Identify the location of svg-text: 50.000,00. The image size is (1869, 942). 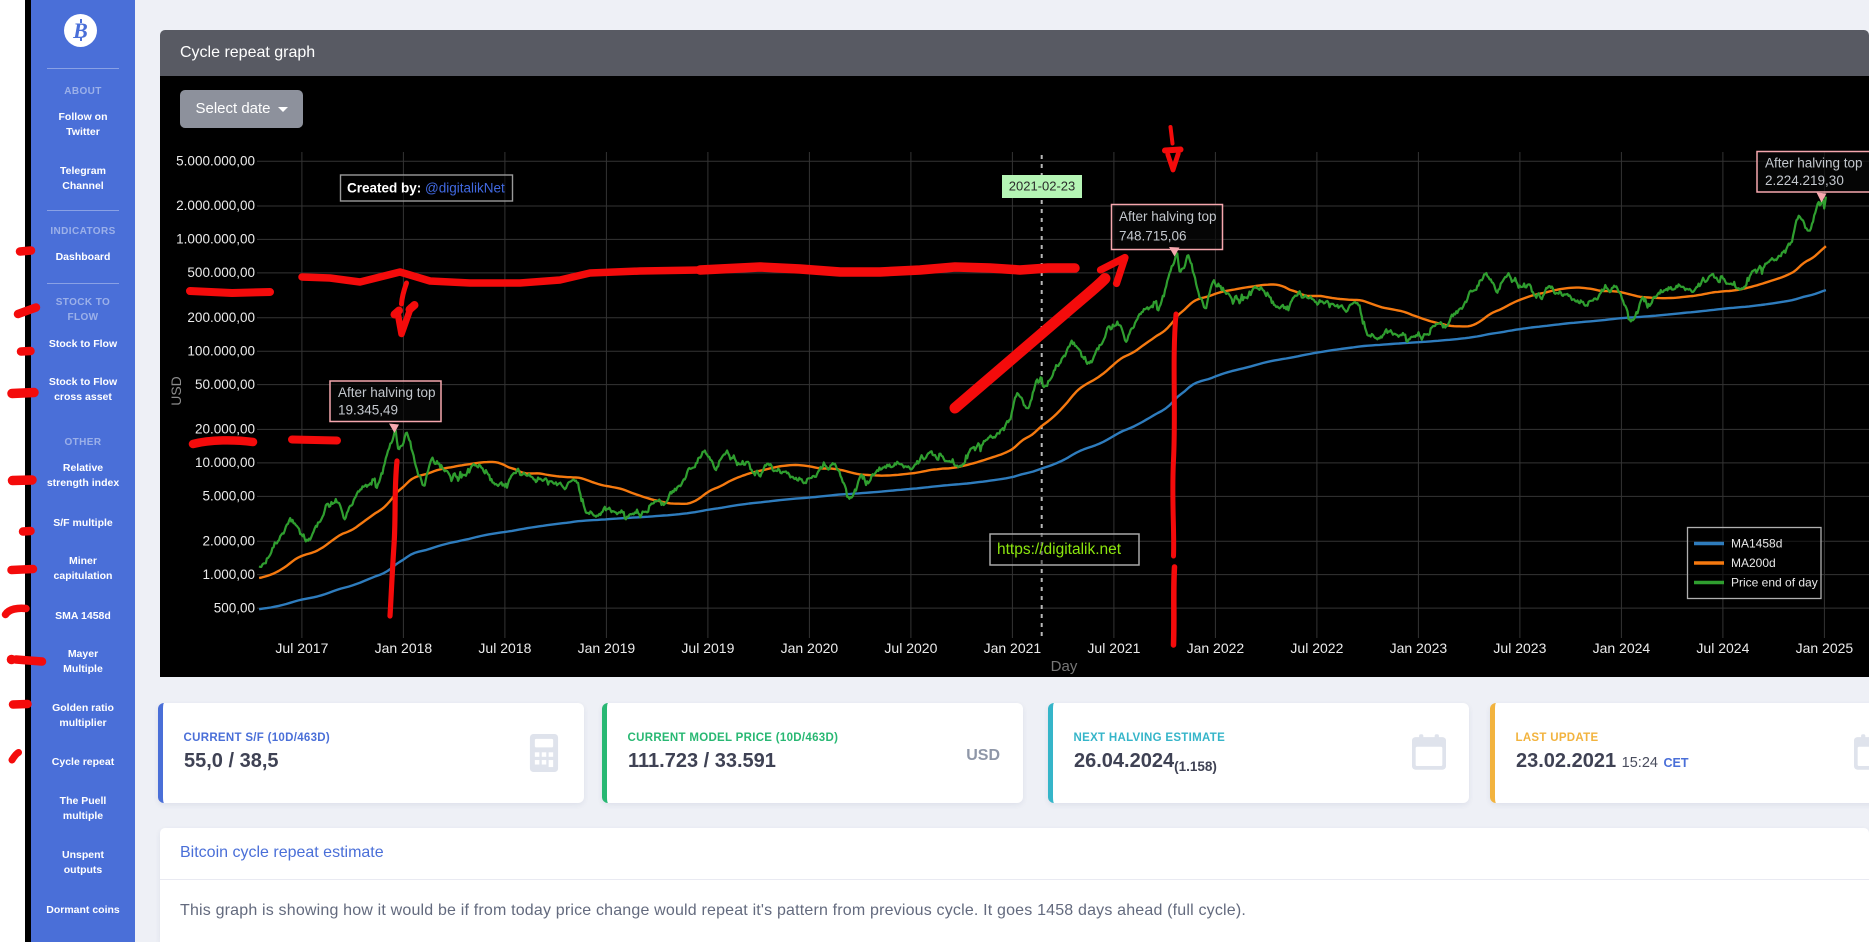
(225, 384).